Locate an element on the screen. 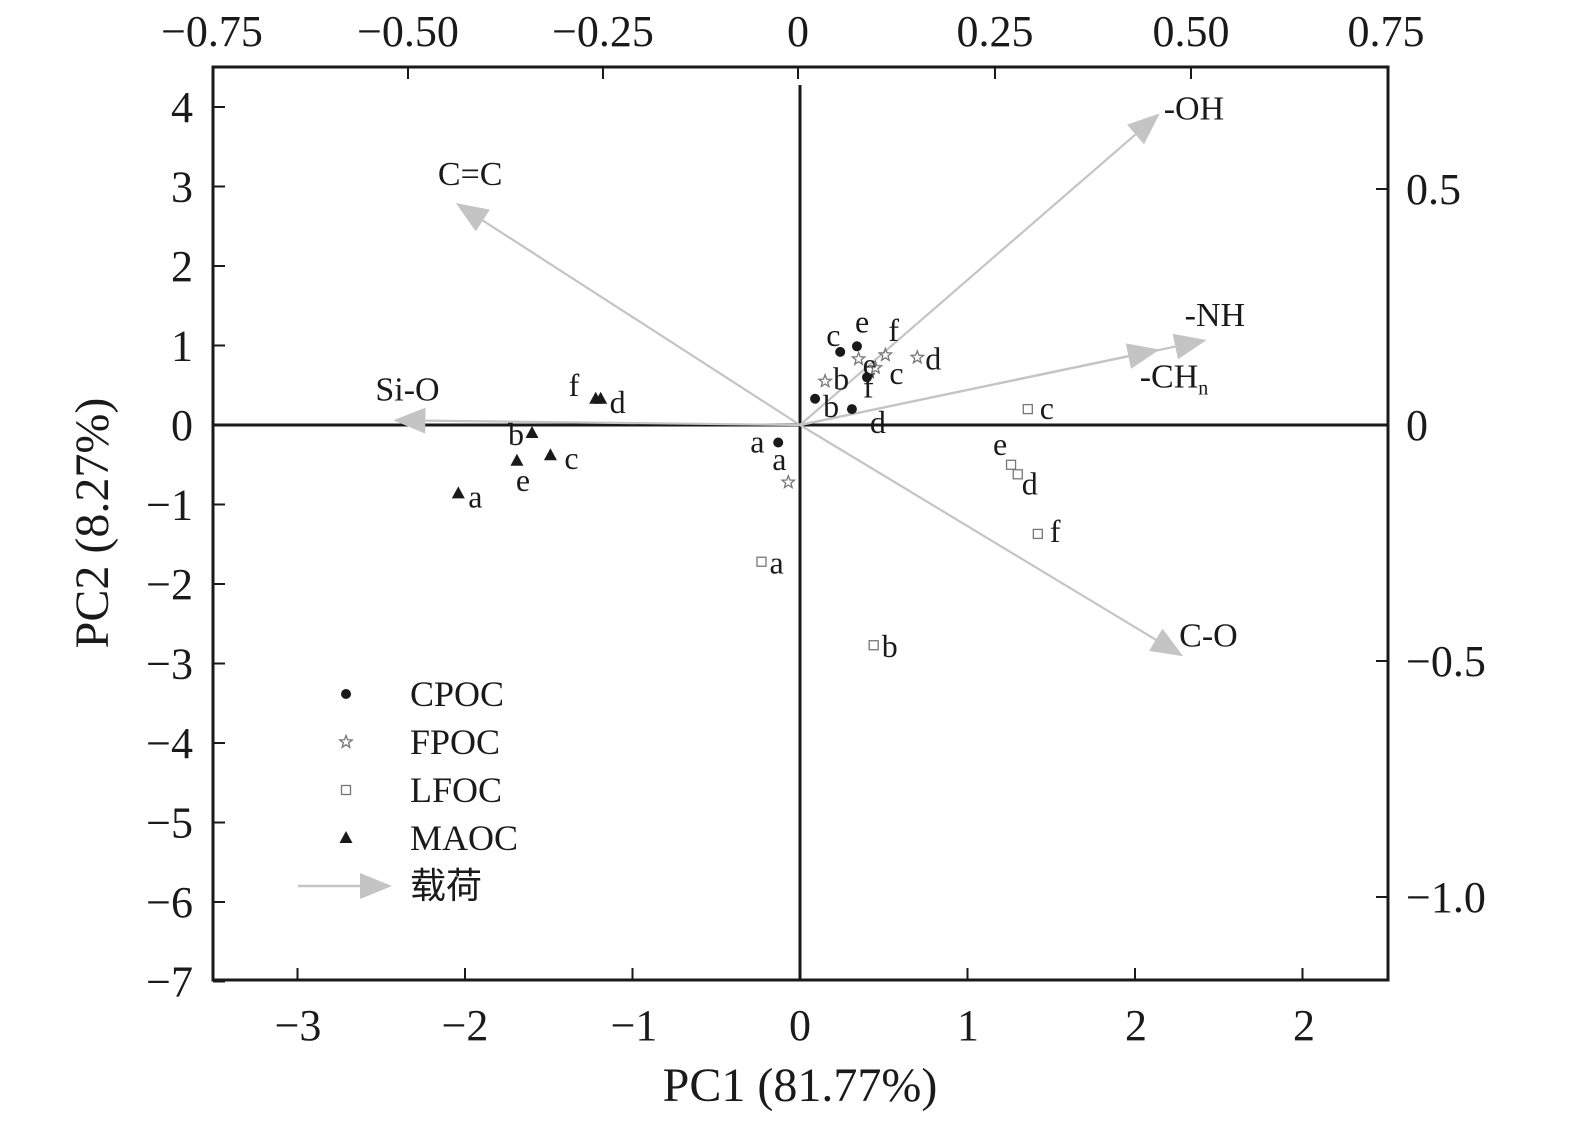 This screenshot has height=1126, width=1575. loading-arrow-chn-head is located at coordinates (1142, 356).